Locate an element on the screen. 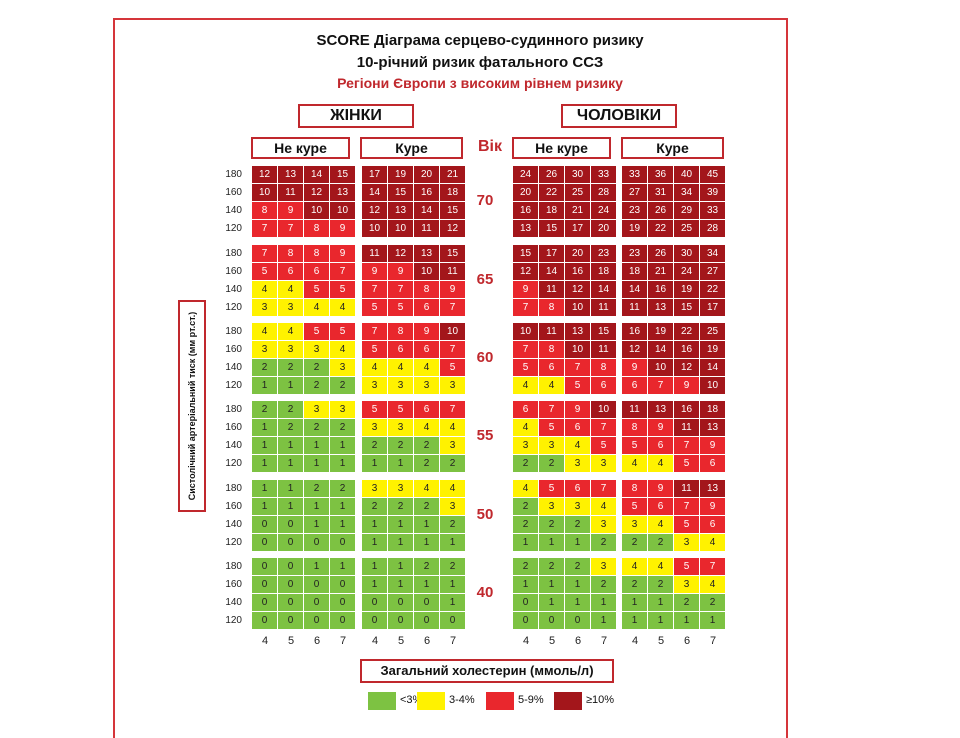 The width and height of the screenshot is (960, 738). risk-cell: 27 is located at coordinates (634, 192).